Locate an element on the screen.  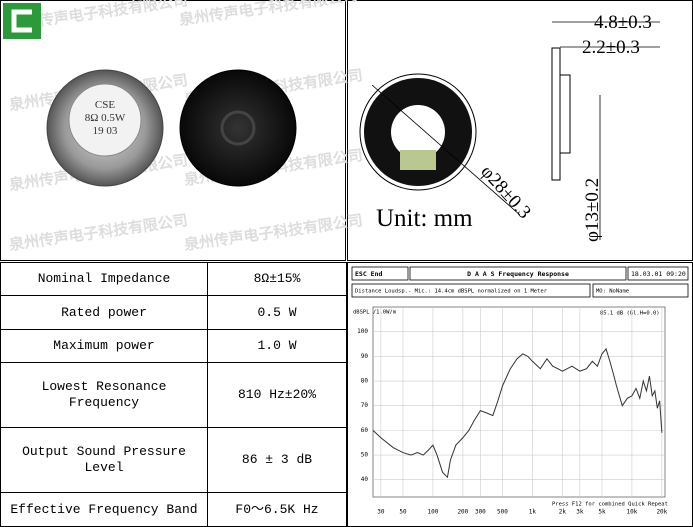
x-tick-label: 20k is located at coordinates (661, 512).